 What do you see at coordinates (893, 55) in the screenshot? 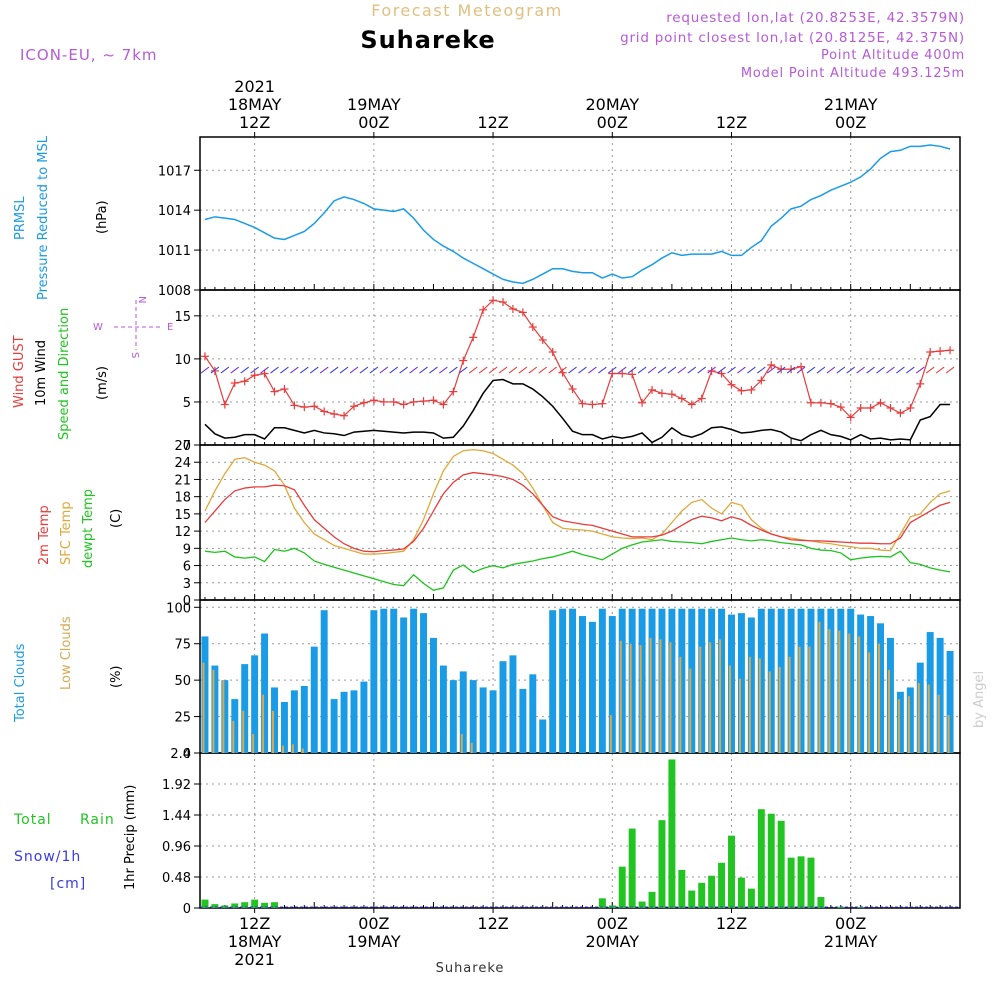
I see `point-altitude: Point Altitude 400m` at bounding box center [893, 55].